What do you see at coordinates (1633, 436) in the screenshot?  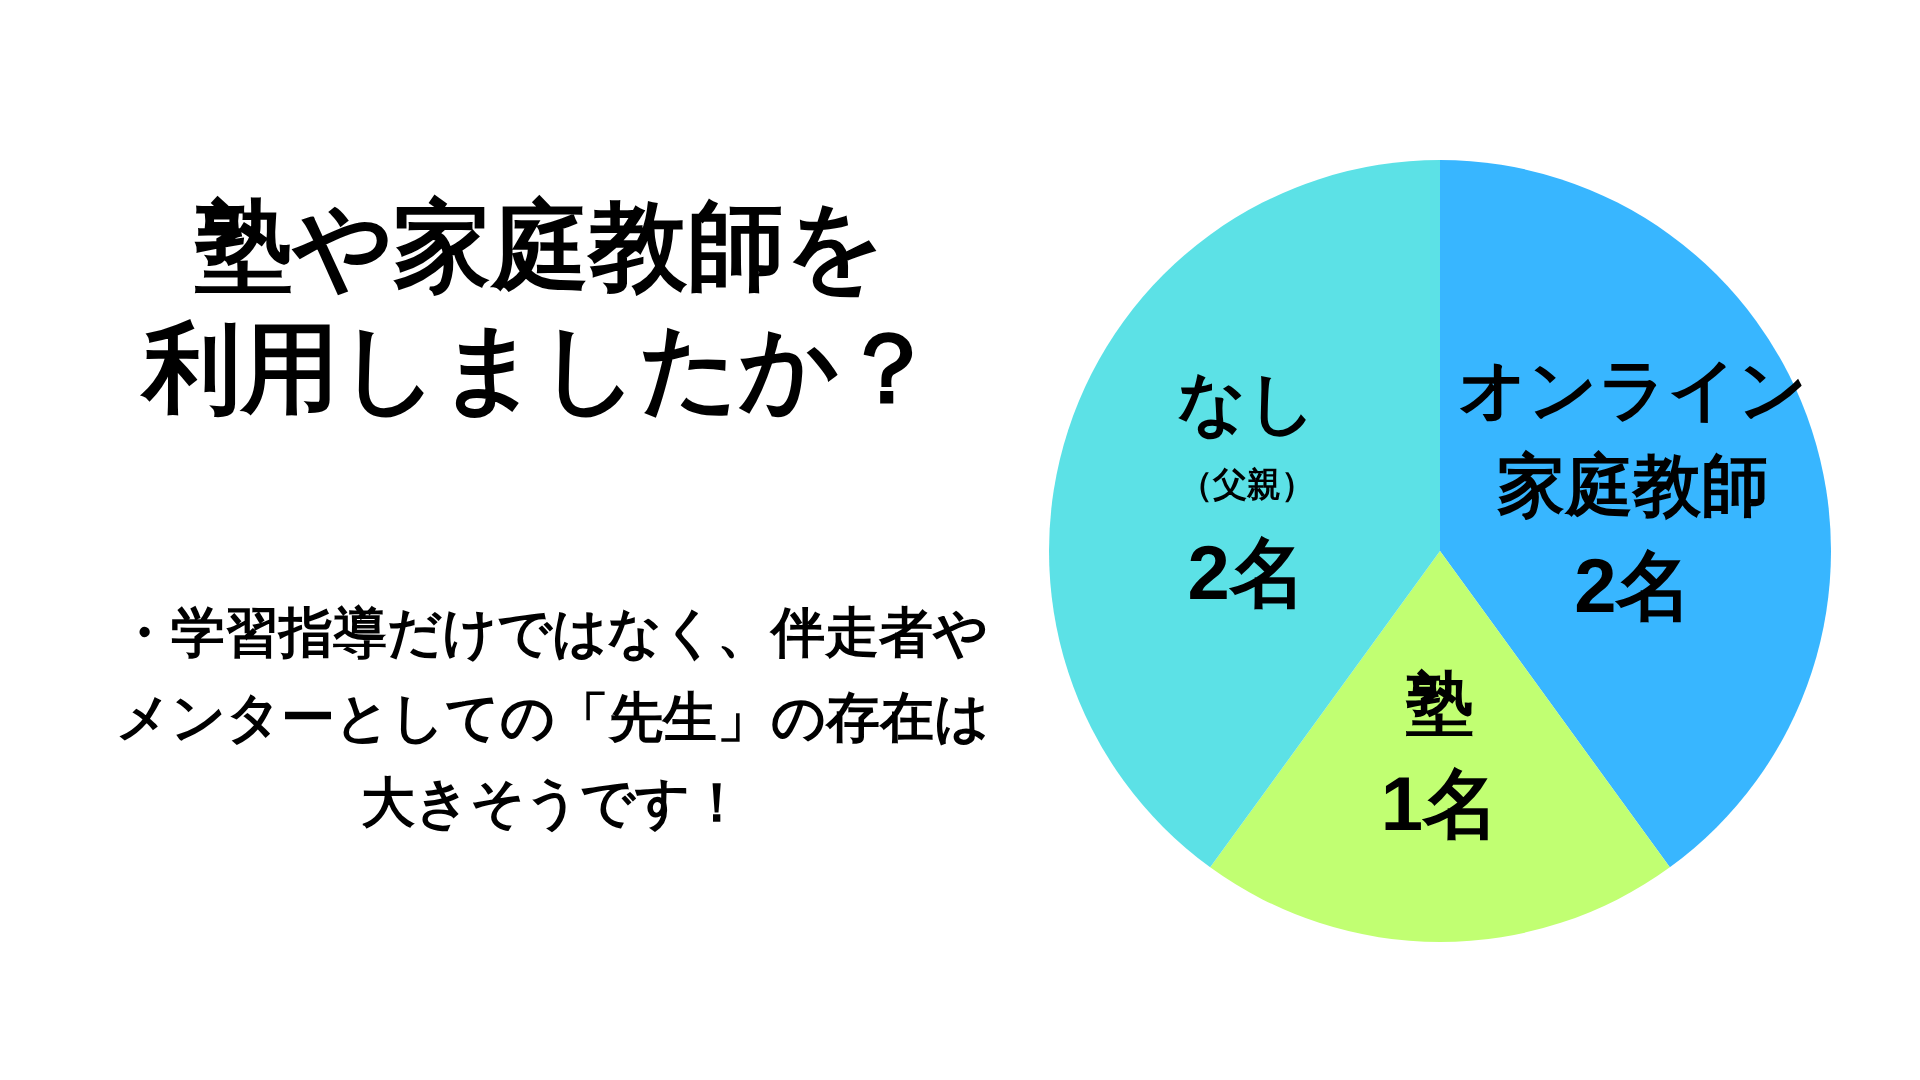 I see `slice-label: オンライン家庭教師` at bounding box center [1633, 436].